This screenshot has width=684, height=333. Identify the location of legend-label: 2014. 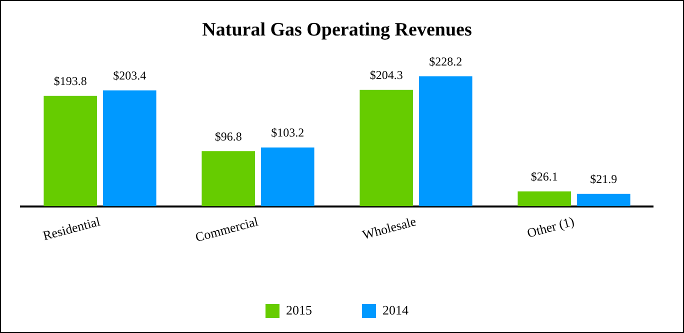
(395, 310).